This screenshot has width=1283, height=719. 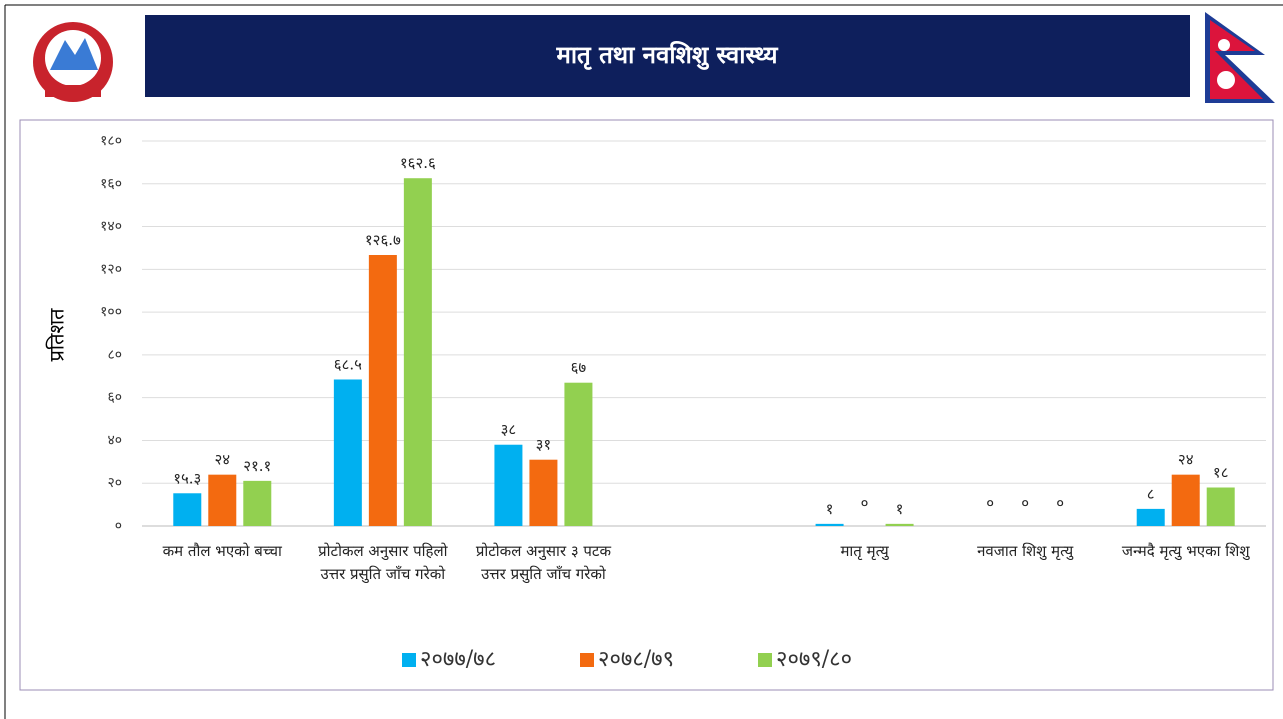 What do you see at coordinates (1185, 551) in the screenshot?
I see `x-tick-label: जन्मदै मृत्यु भएका शिशु` at bounding box center [1185, 551].